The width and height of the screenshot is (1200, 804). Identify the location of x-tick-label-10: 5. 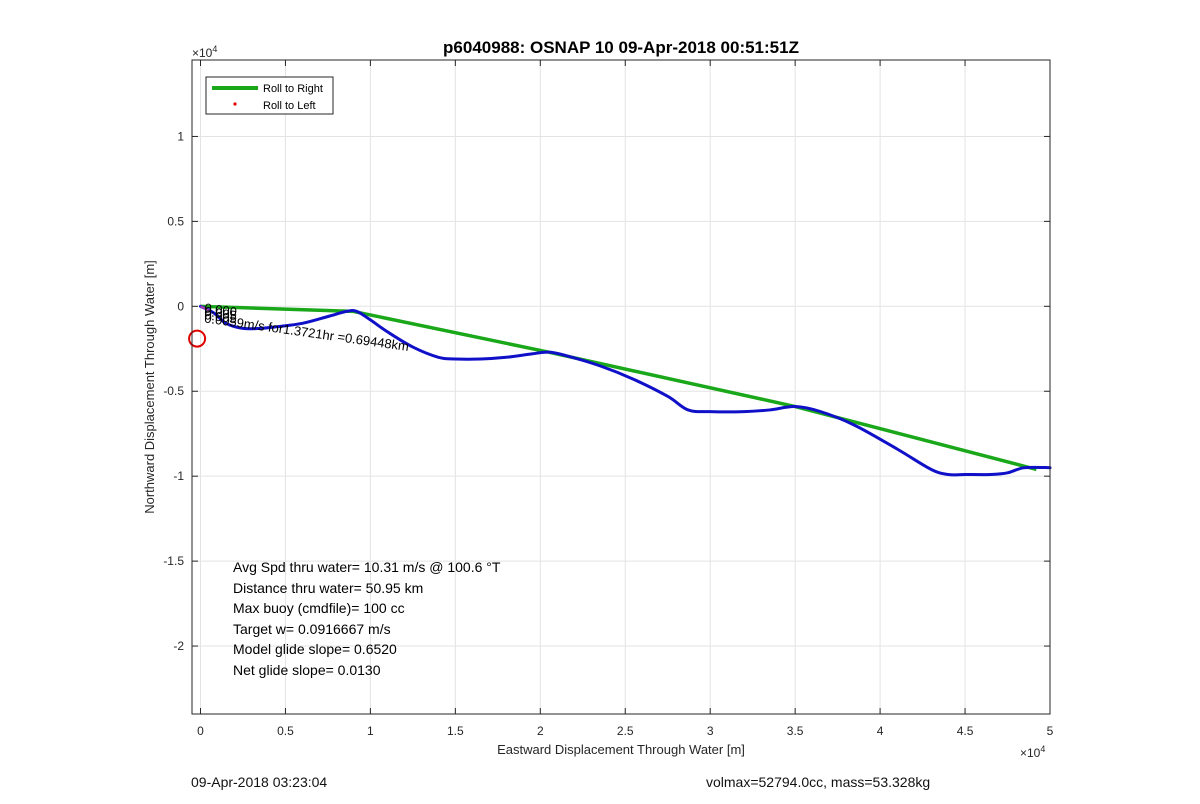
(1050, 731).